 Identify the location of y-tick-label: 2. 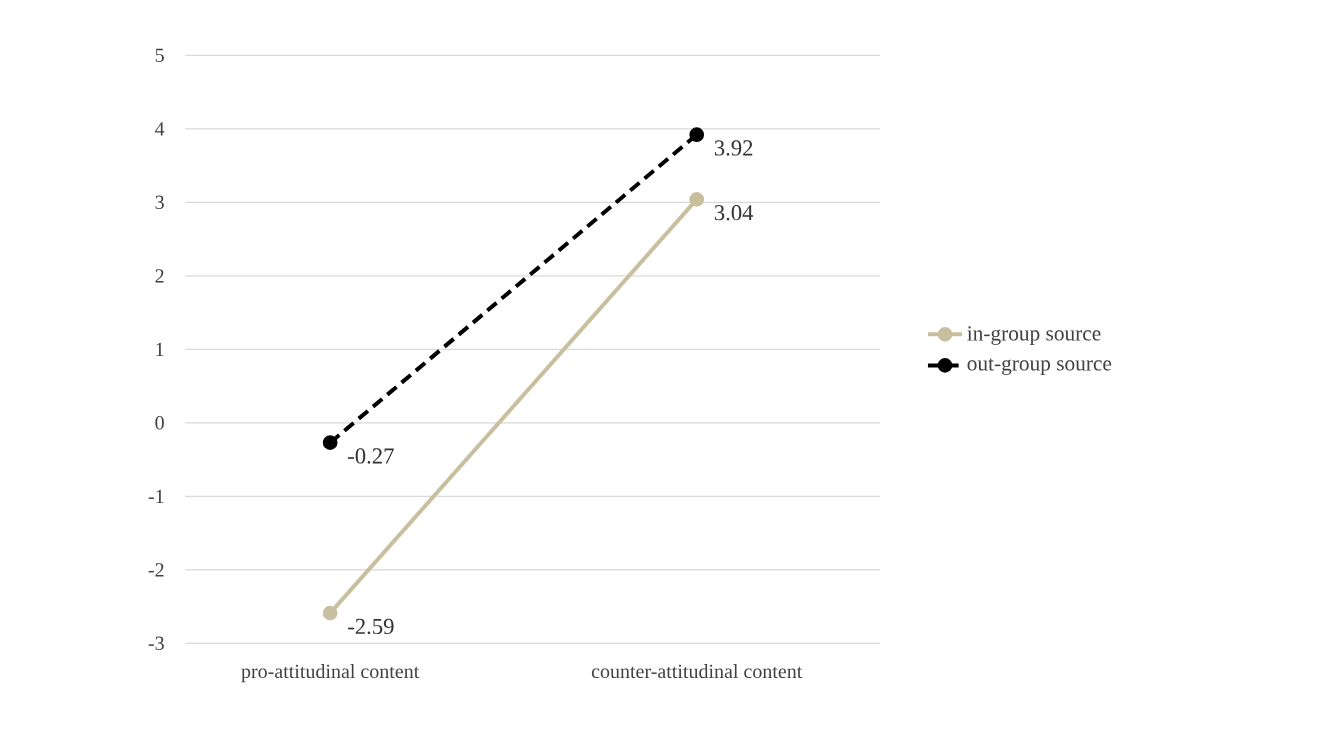
(159, 276).